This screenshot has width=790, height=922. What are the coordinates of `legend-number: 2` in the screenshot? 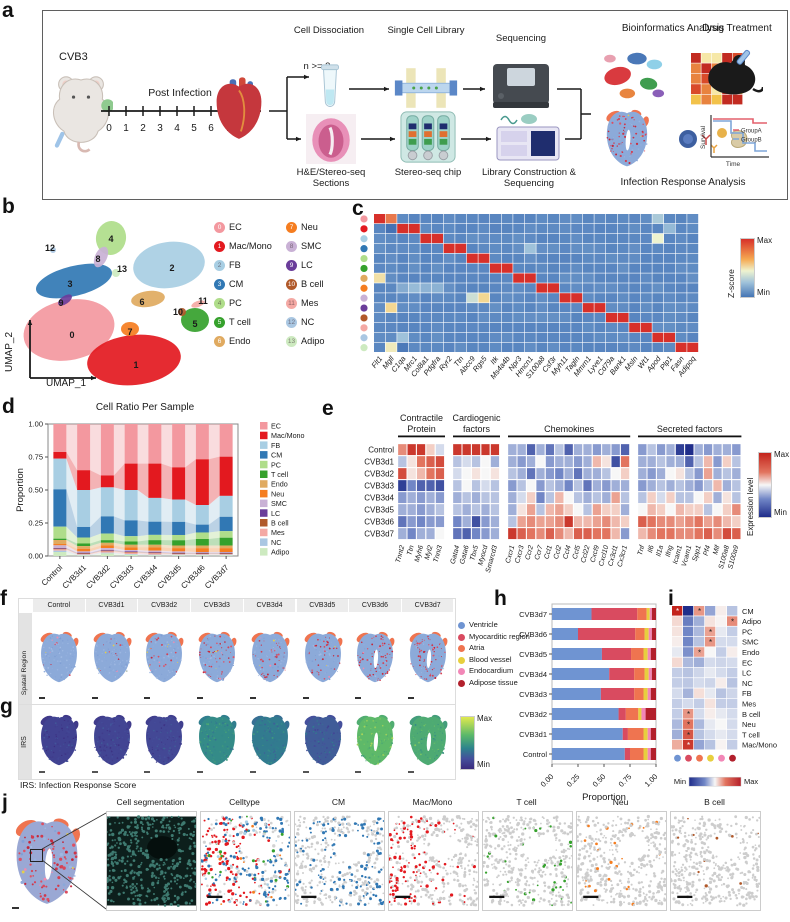 It's located at (219, 265).